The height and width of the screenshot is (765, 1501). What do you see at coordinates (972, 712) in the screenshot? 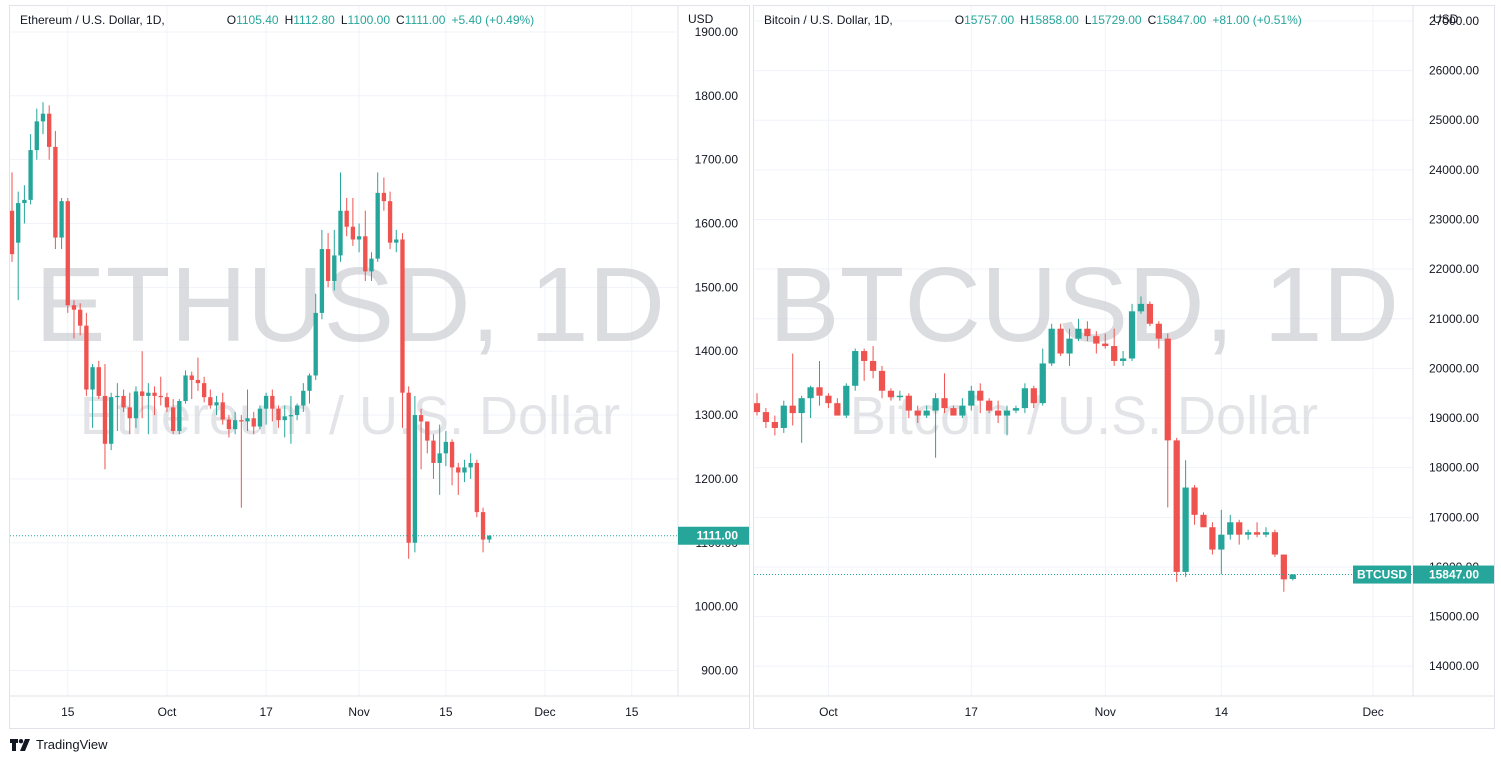
I see `btc-x-tick-label: 17` at bounding box center [972, 712].